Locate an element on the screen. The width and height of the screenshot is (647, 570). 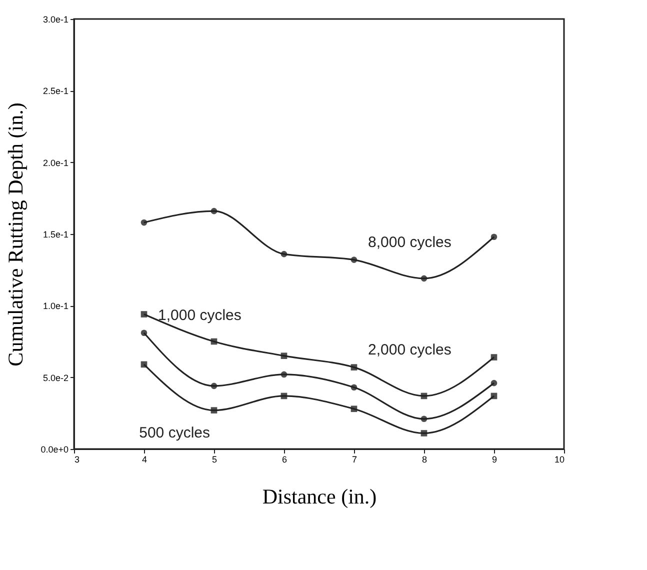
x-tick-label: 7 is located at coordinates (355, 459).